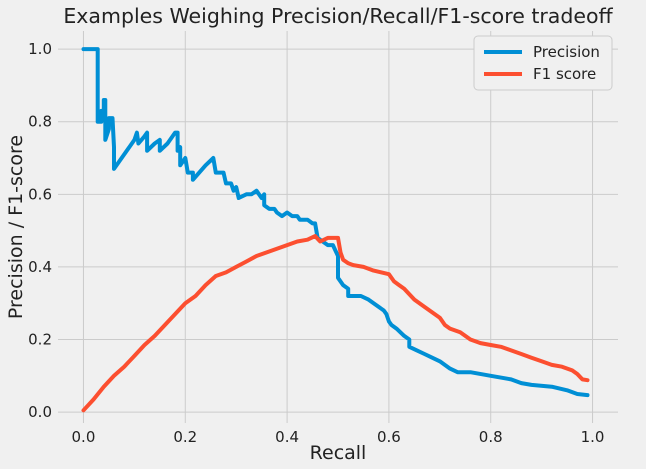 This screenshot has height=469, width=646. What do you see at coordinates (185, 437) in the screenshot?
I see `x-tick-label: 0.2` at bounding box center [185, 437].